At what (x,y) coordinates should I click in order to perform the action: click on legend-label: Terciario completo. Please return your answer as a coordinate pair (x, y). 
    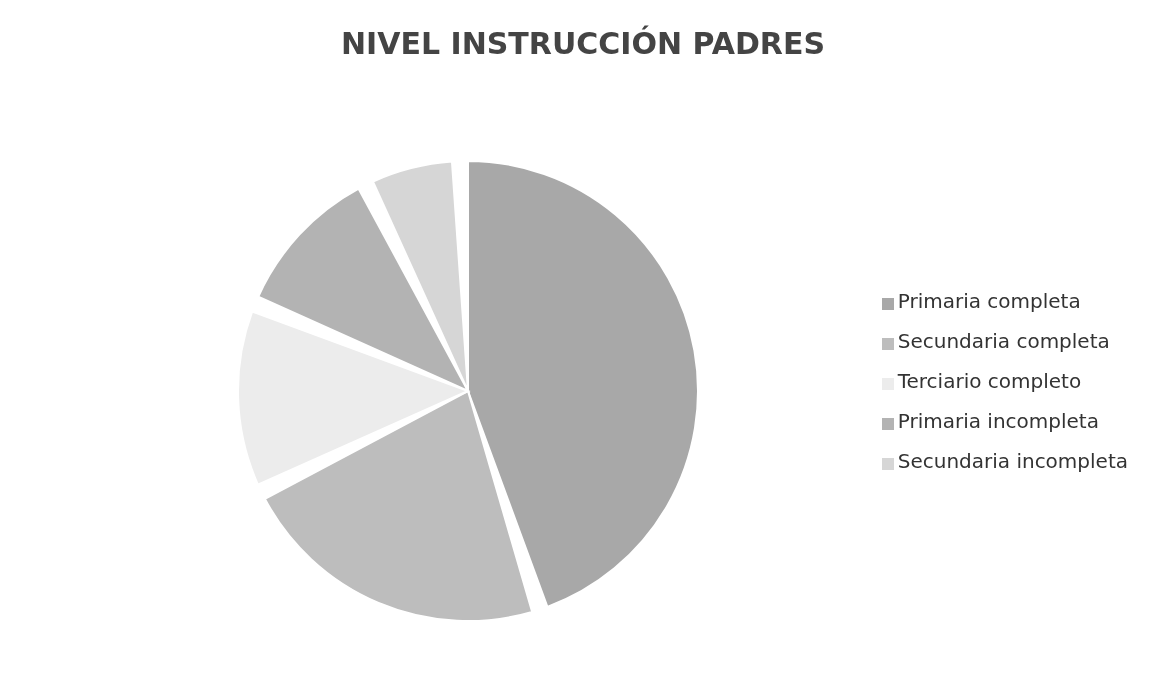
    Looking at the image, I should click on (989, 381).